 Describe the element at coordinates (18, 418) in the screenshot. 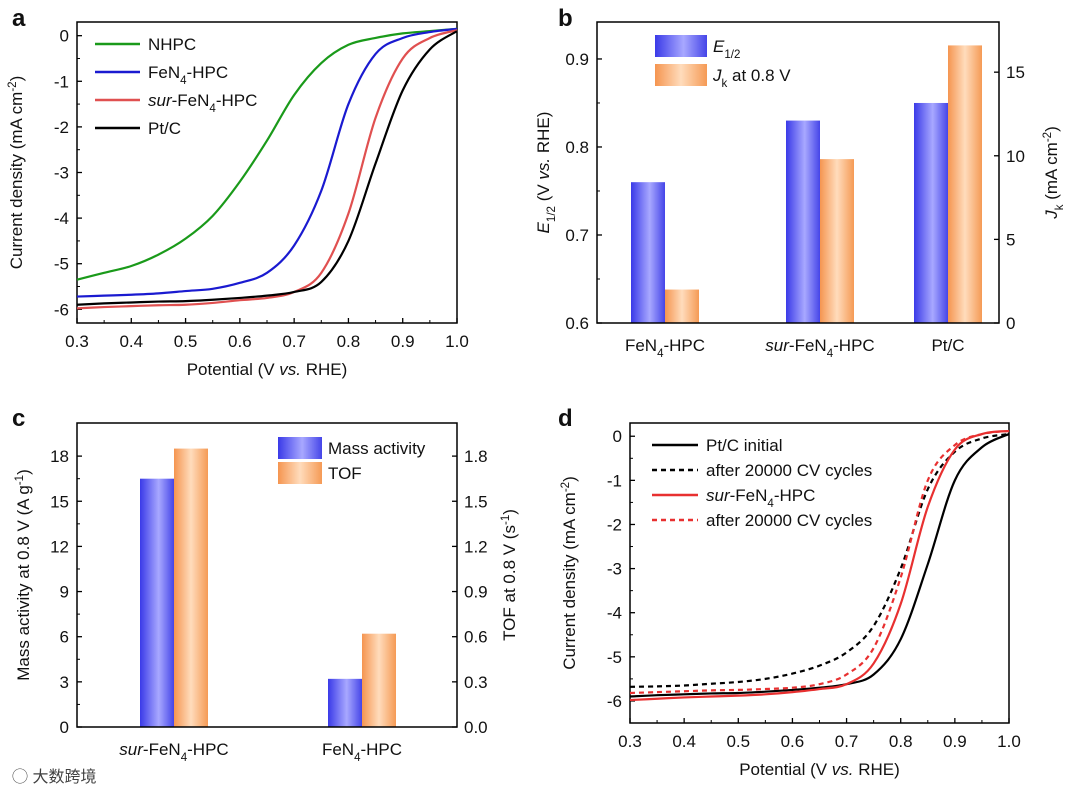

I see `panel-label: c` at that location.